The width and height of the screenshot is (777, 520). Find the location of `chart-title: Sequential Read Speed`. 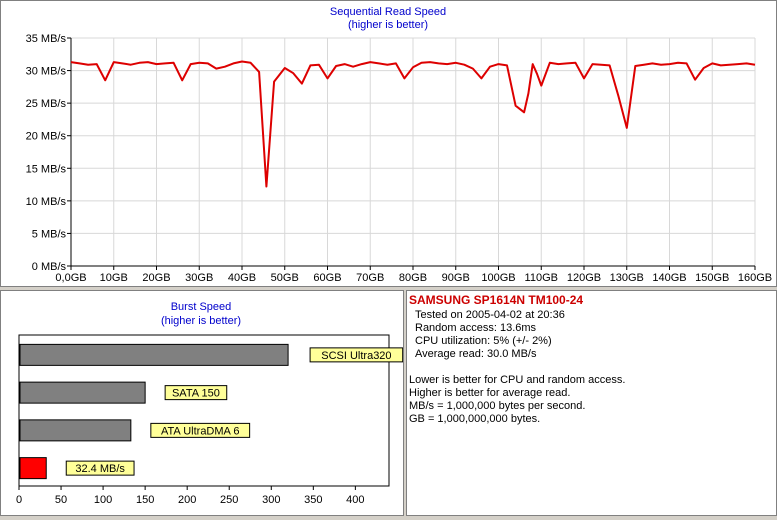

chart-title: Sequential Read Speed is located at coordinates (388, 12).